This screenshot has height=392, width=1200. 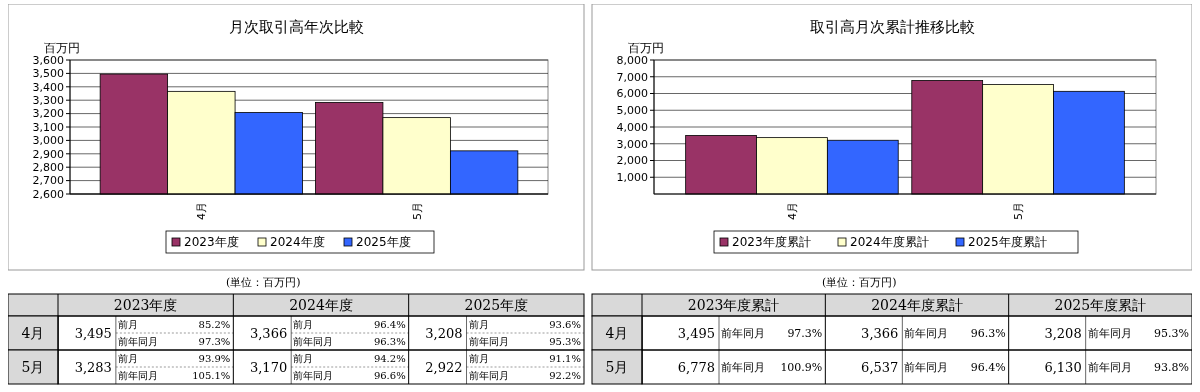 I want to click on text: 92.2%, so click(x=565, y=375).